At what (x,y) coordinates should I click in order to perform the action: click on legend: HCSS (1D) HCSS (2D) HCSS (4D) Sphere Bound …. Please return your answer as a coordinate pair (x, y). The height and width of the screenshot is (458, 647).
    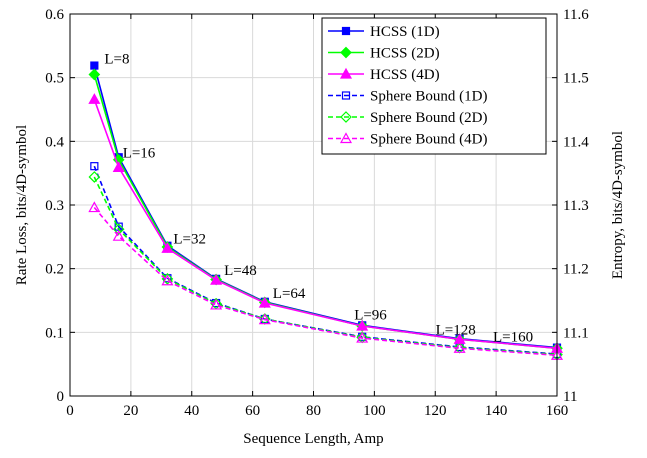
    Looking at the image, I should click on (434, 86).